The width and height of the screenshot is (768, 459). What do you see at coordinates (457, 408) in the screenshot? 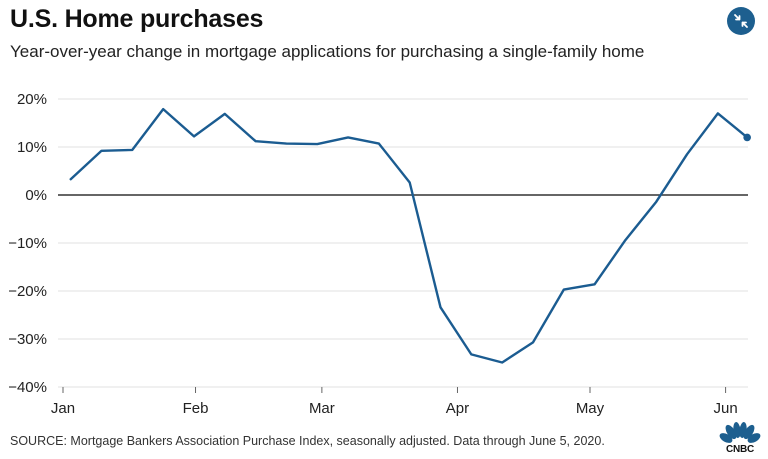
I see `x-tick-label: Apr` at bounding box center [457, 408].